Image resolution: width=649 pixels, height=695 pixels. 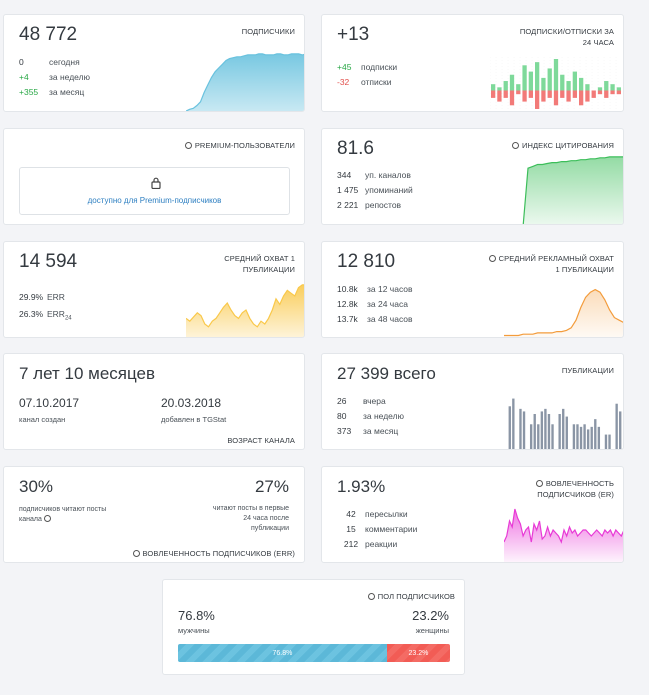 I want to click on stat-row: +45 подписки, so click(x=367, y=67).